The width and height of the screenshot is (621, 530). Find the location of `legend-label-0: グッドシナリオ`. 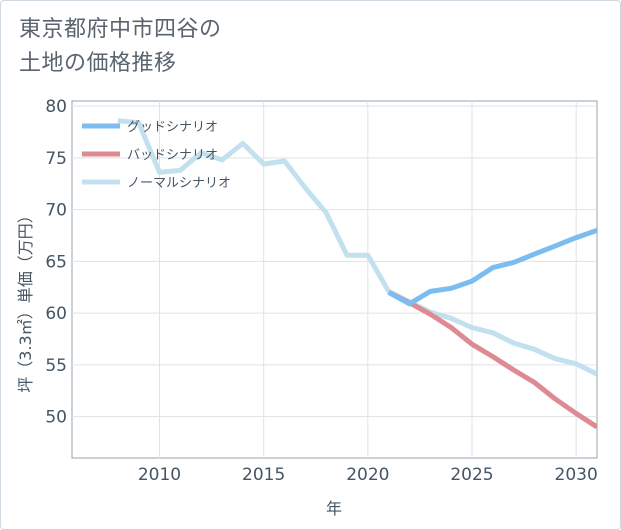

legend-label-0: グッドシナリオ is located at coordinates (172, 127).